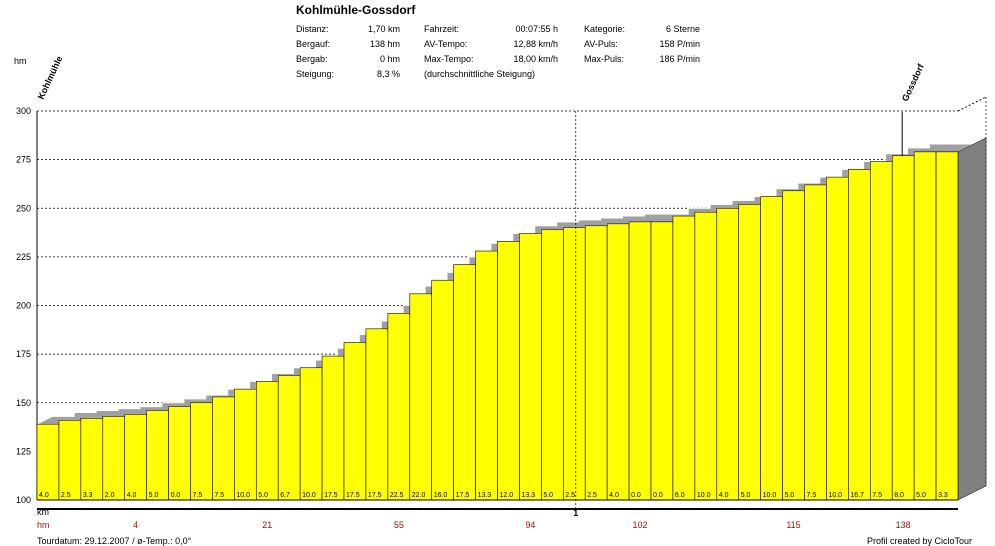  I want to click on segment-gradient-label: 8.0, so click(899, 495).